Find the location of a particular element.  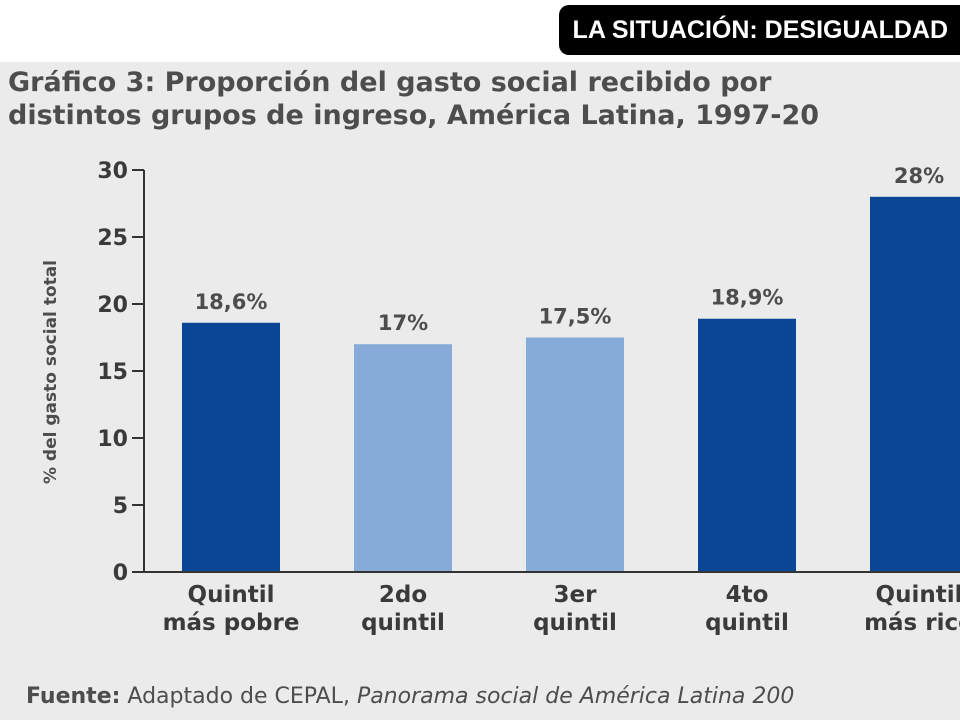

data-label: 28% is located at coordinates (919, 176).